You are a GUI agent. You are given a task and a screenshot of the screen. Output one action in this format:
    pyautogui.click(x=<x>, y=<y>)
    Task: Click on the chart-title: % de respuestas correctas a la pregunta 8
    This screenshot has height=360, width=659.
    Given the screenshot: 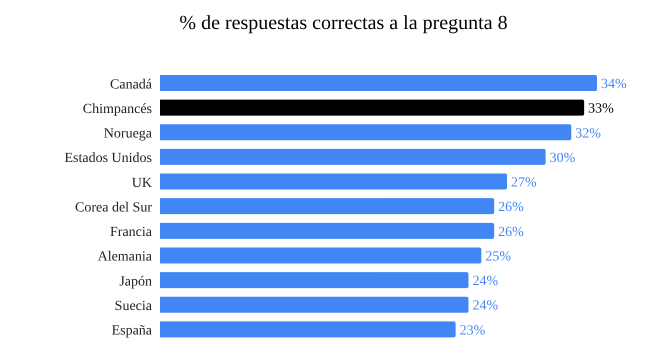 What is the action you would take?
    pyautogui.click(x=343, y=23)
    